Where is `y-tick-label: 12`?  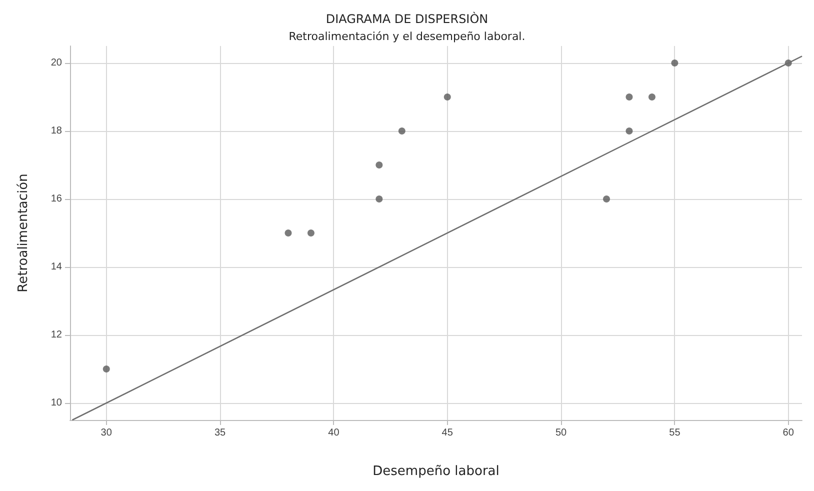 y-tick-label: 12 is located at coordinates (56, 335).